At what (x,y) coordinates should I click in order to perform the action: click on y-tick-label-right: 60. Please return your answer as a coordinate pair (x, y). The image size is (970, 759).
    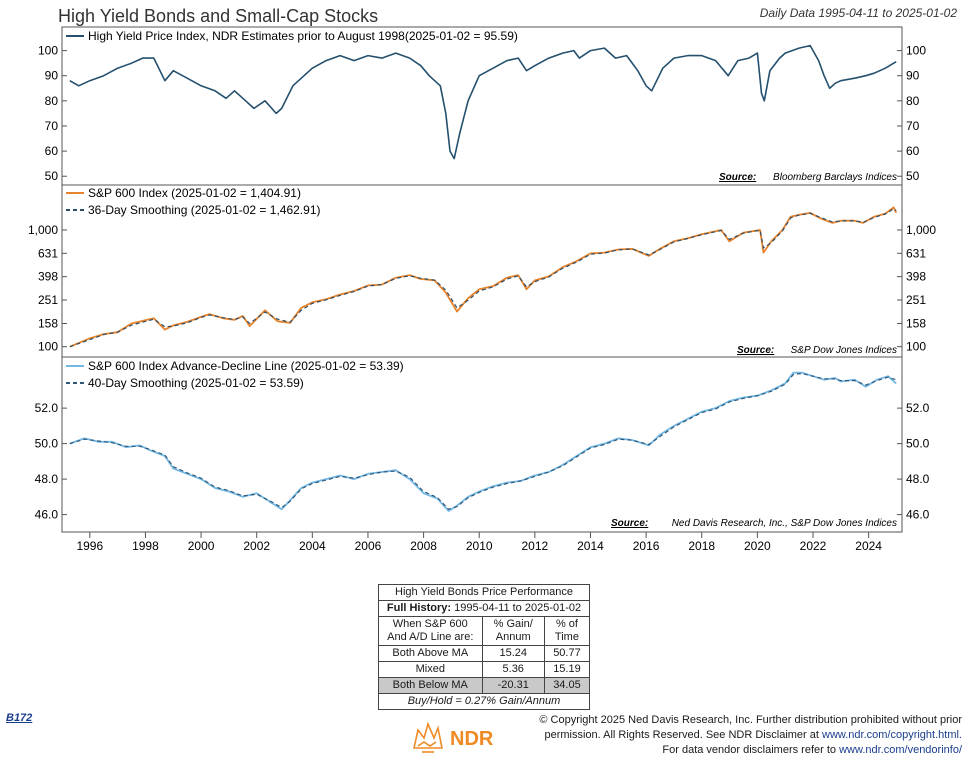
    Looking at the image, I should click on (913, 151).